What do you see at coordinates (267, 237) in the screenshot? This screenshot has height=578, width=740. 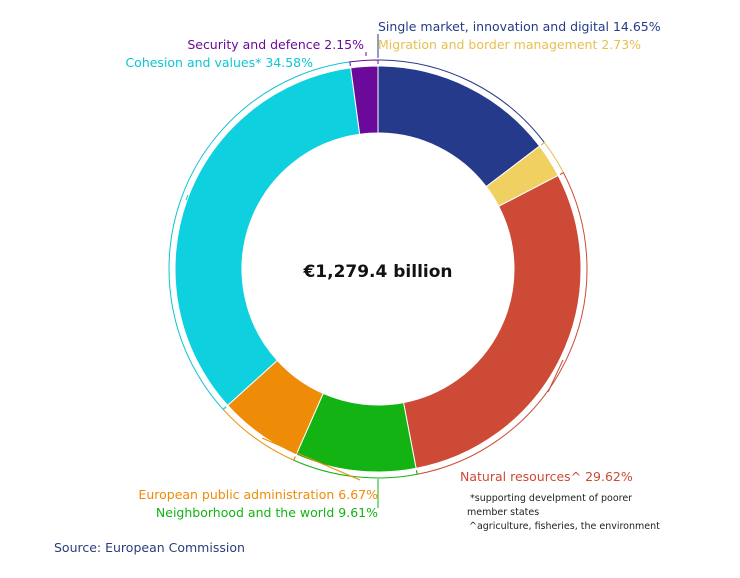 I see `slice-cohesion` at bounding box center [267, 237].